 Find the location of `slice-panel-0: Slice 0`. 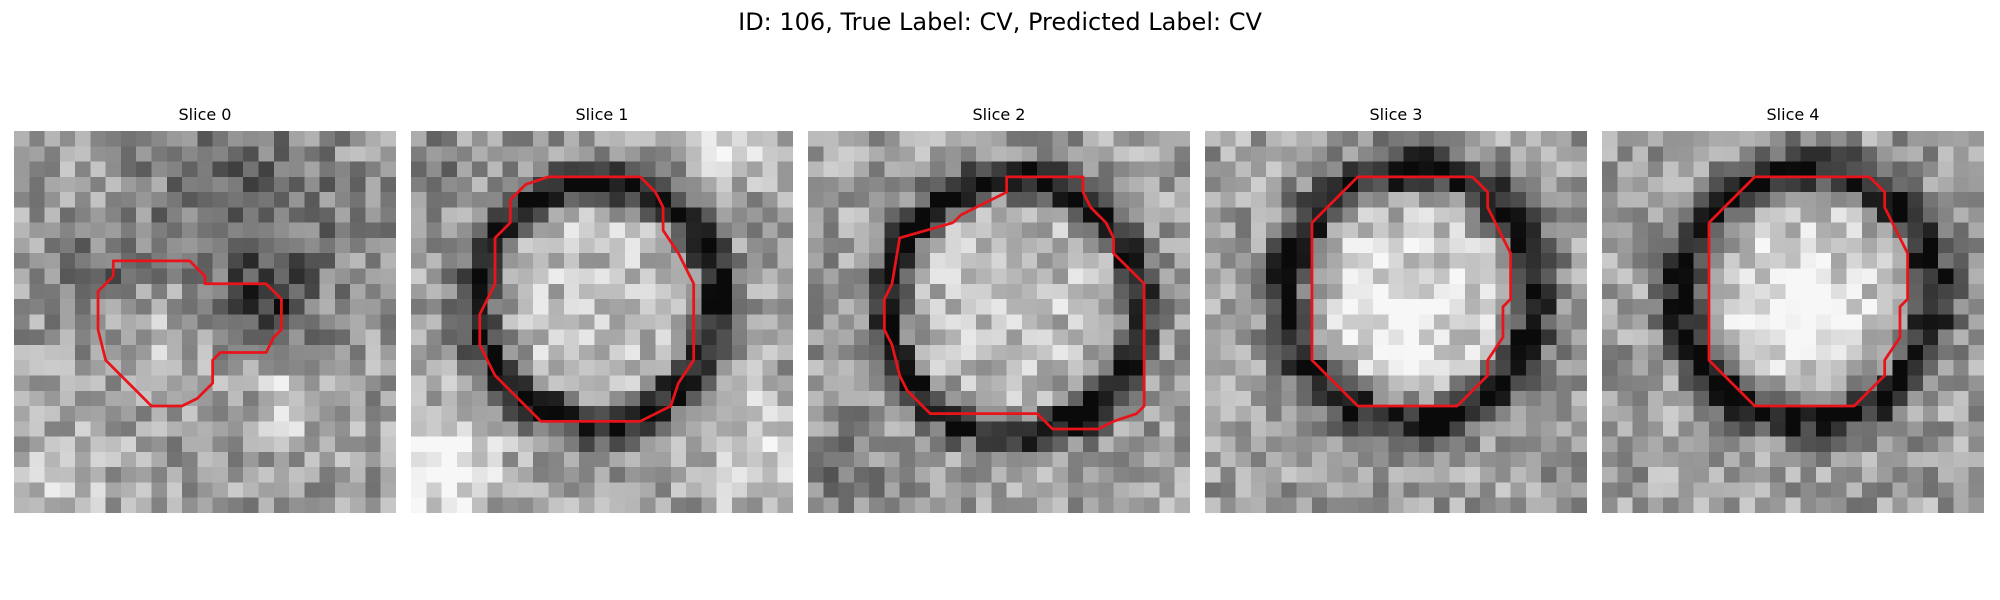

slice-panel-0: Slice 0 is located at coordinates (205, 309).